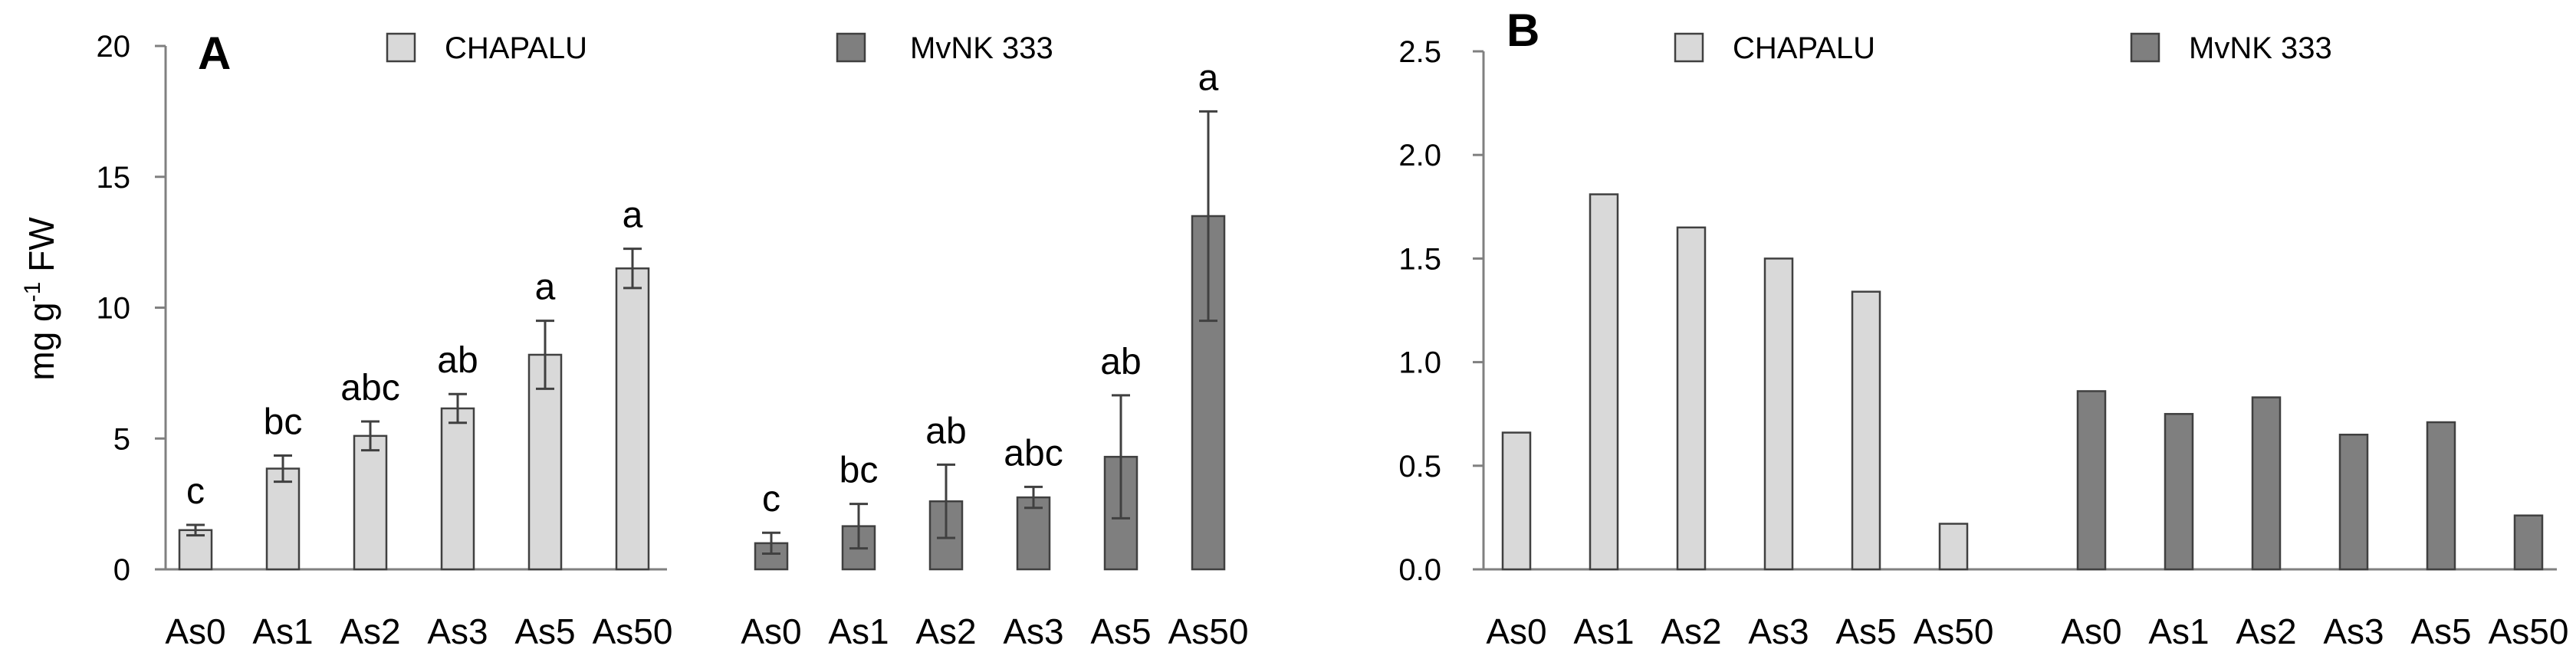 This screenshot has width=2576, height=659. I want to click on y-tick-label: 2.0, so click(1419, 155).